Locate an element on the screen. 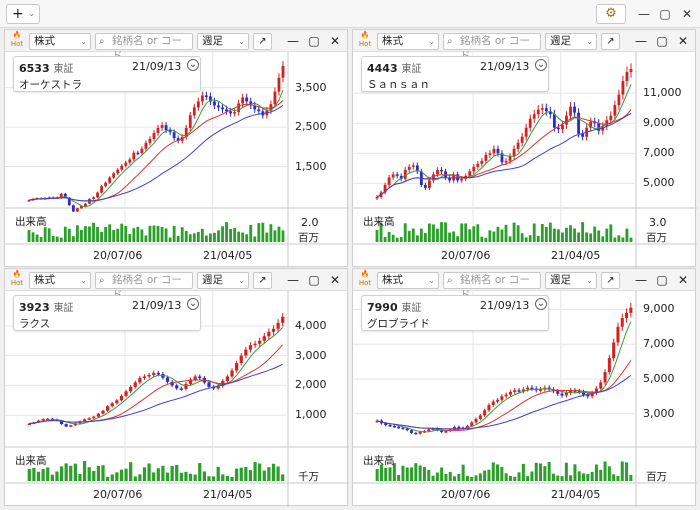 The width and height of the screenshot is (700, 510). y-tick-label: 2,000 is located at coordinates (311, 385).